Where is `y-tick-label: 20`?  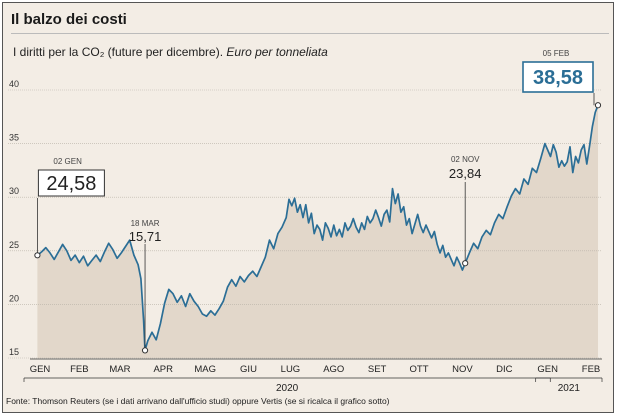
y-tick-label: 20 is located at coordinates (14, 298).